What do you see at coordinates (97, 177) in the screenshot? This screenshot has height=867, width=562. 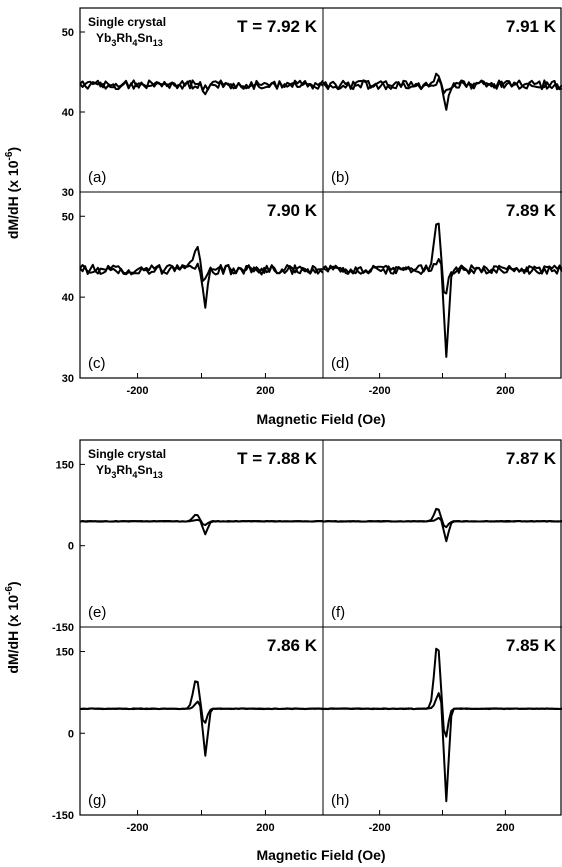 I see `panel-letter-label: (a)` at bounding box center [97, 177].